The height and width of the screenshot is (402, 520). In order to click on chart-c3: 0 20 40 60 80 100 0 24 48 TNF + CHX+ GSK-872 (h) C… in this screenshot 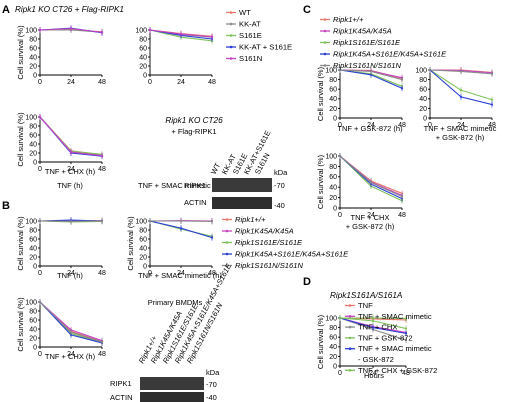, I will do `click(361, 192)`.